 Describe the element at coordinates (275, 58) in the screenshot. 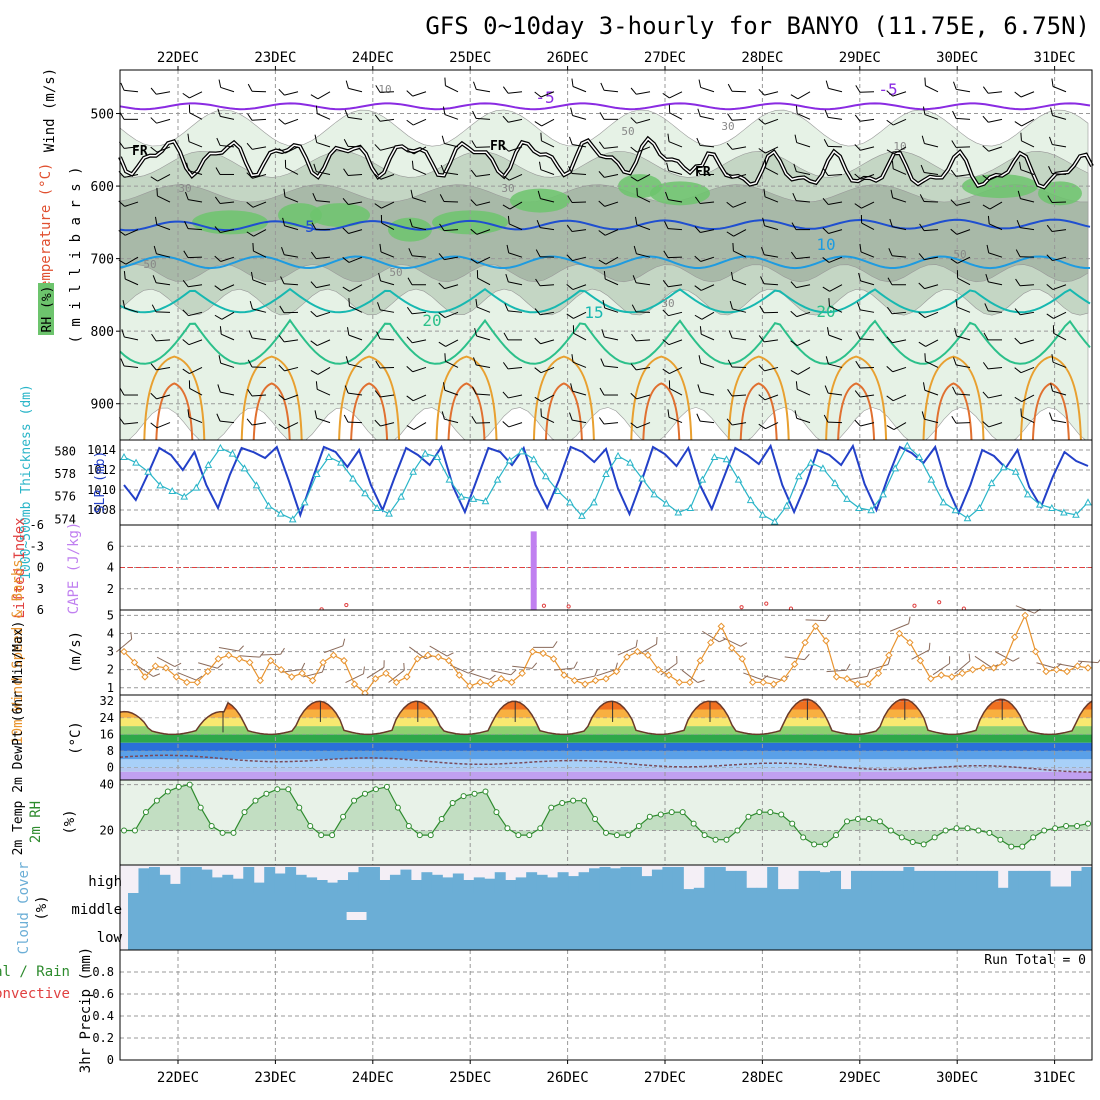

I see `top-date-label: 23DEC` at that location.